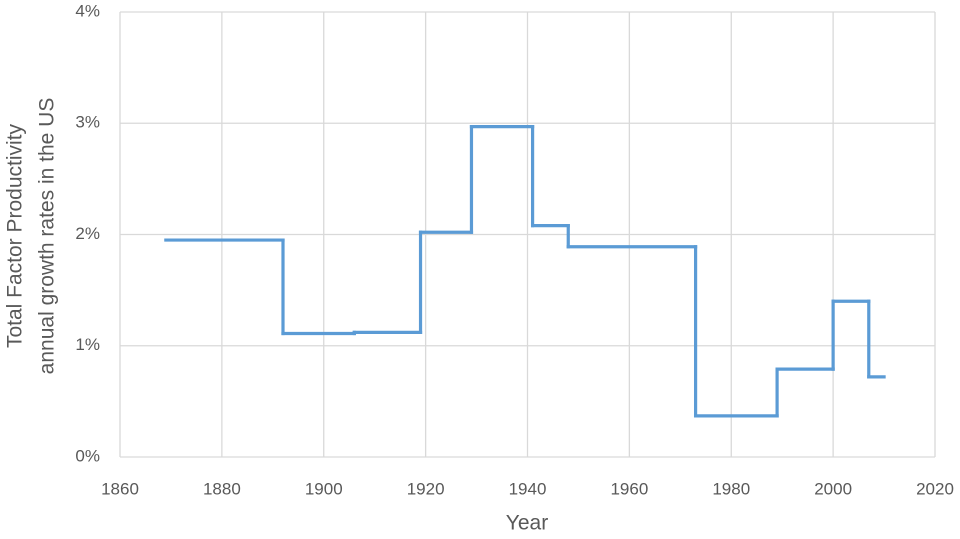 The height and width of the screenshot is (539, 960). Describe the element at coordinates (87, 122) in the screenshot. I see `y-tick-label: 3%` at that location.